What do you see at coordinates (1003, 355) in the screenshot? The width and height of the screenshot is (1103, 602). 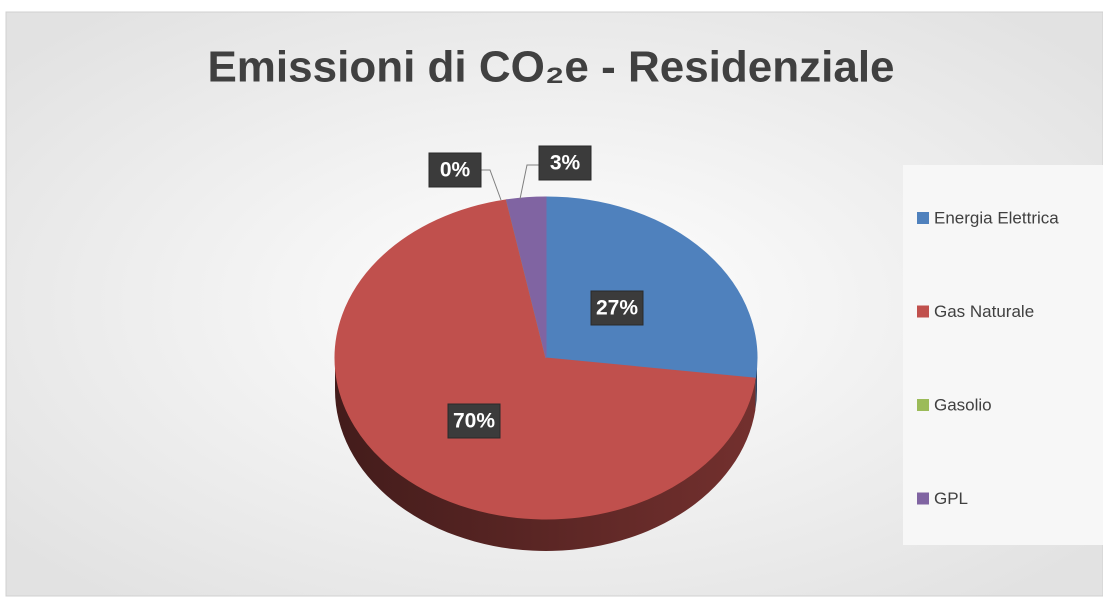 I see `legend-box` at bounding box center [1003, 355].